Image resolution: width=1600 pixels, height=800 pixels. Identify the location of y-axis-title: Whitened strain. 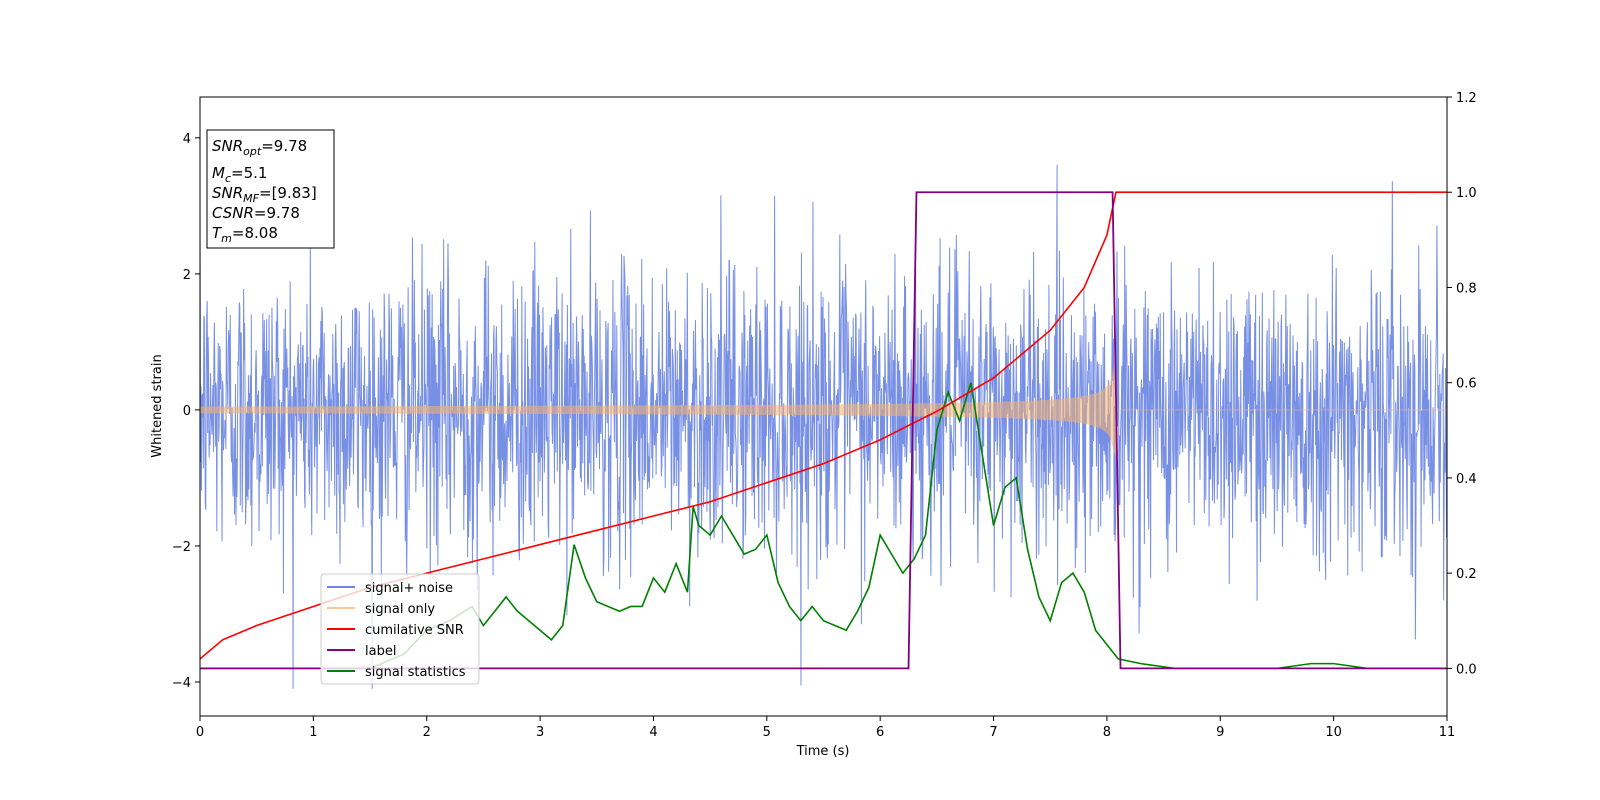
(157, 405).